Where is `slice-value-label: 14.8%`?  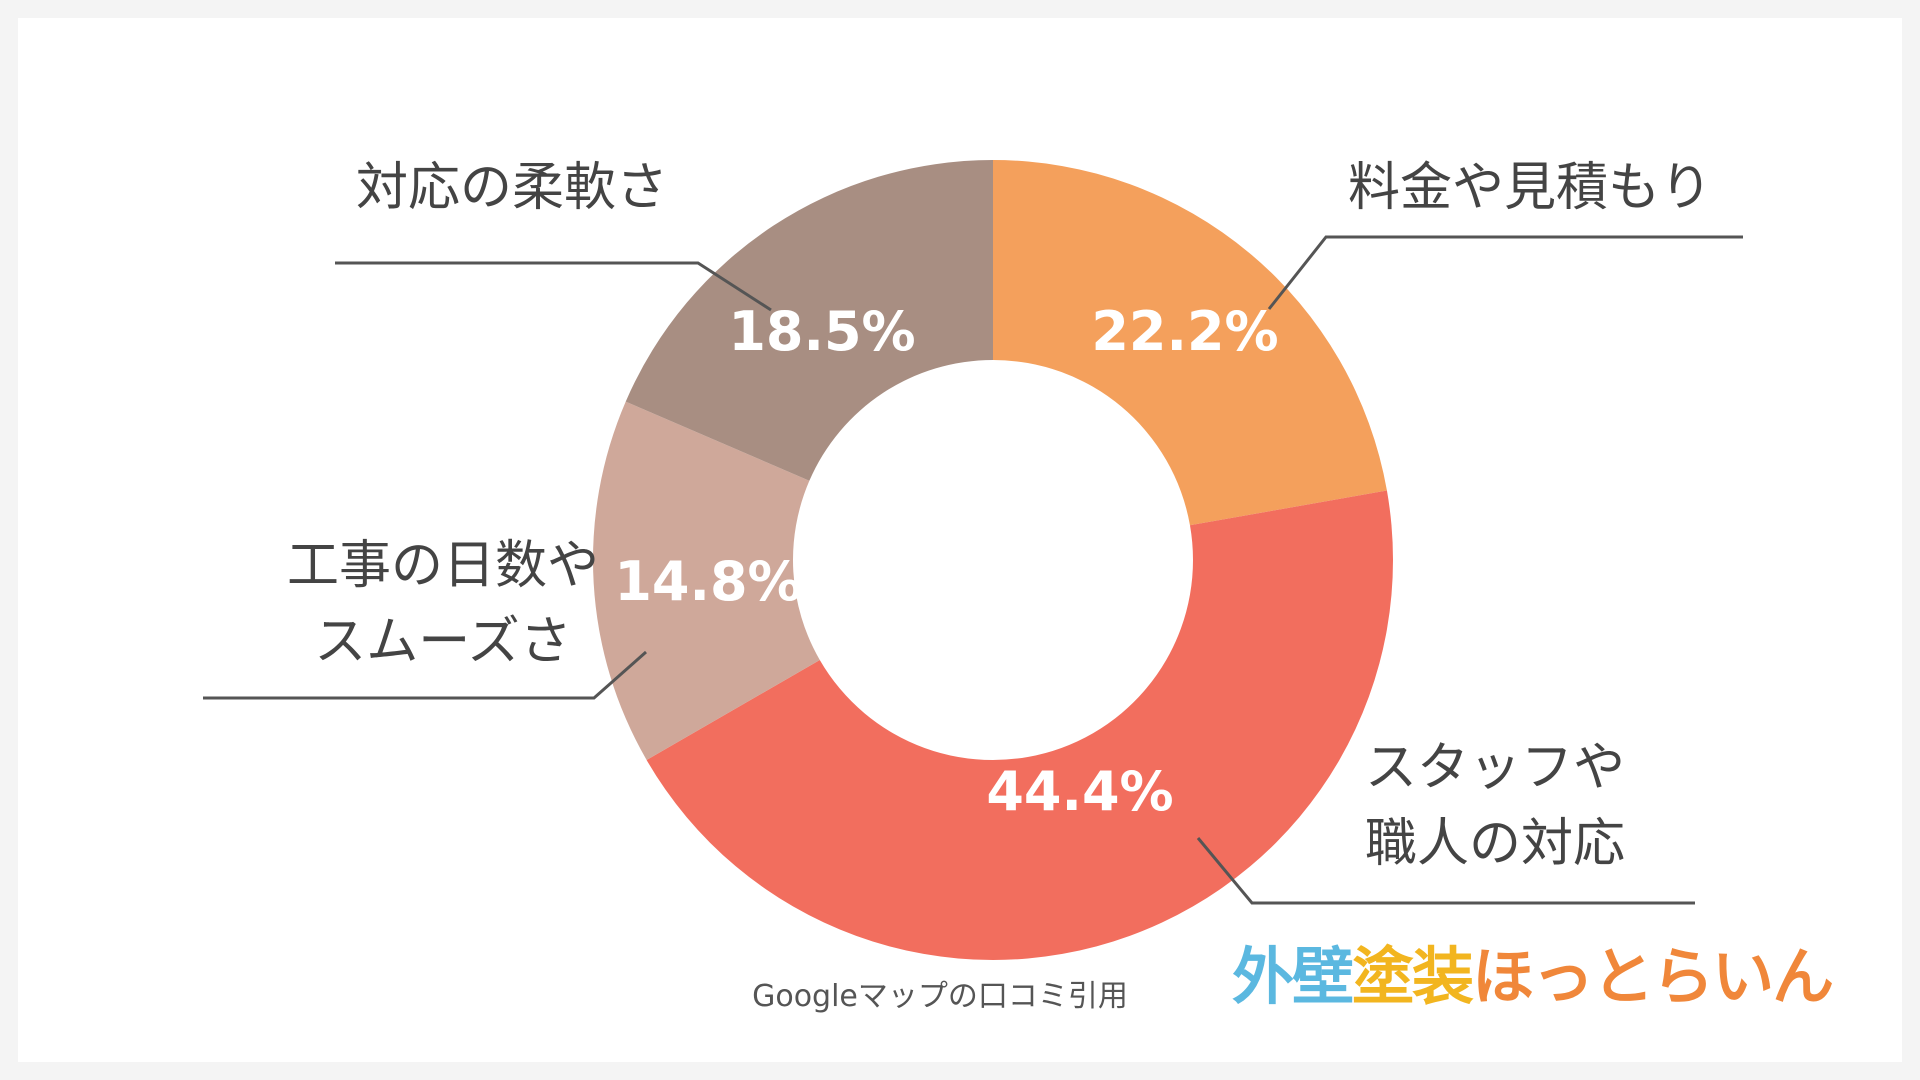 slice-value-label: 14.8% is located at coordinates (707, 581).